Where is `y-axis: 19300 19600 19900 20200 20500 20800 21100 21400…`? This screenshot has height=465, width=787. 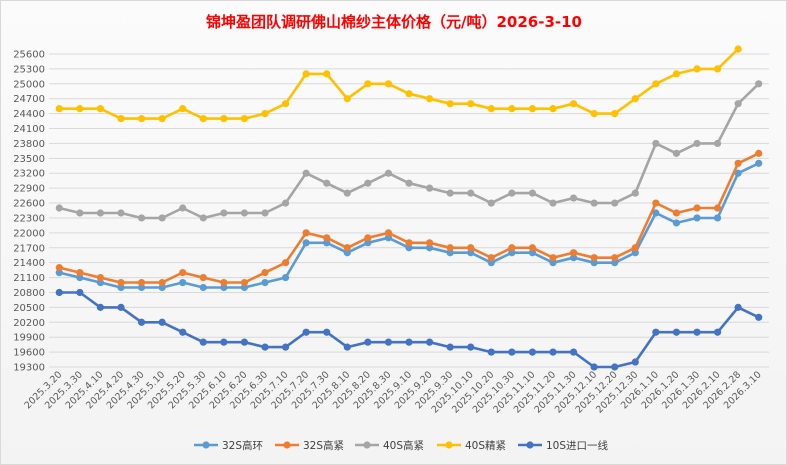
y-axis: 19300 19600 19900 20200 20500 20800 21100 21400… is located at coordinates (29, 212).